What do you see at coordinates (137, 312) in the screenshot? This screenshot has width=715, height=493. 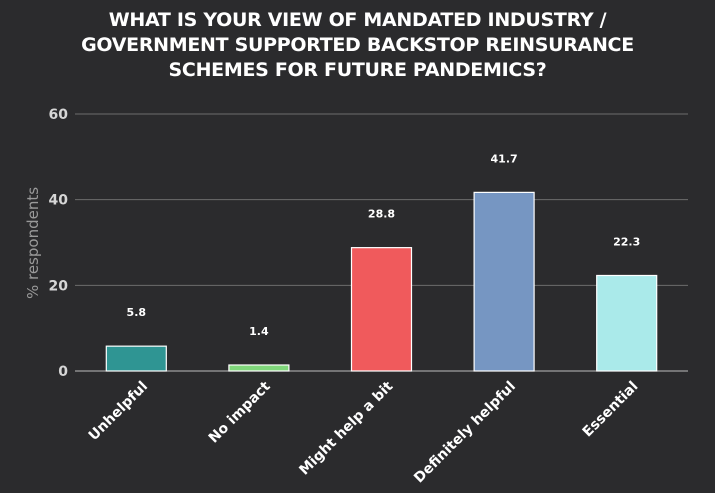 I see `bar-value-label: 5.8` at bounding box center [137, 312].